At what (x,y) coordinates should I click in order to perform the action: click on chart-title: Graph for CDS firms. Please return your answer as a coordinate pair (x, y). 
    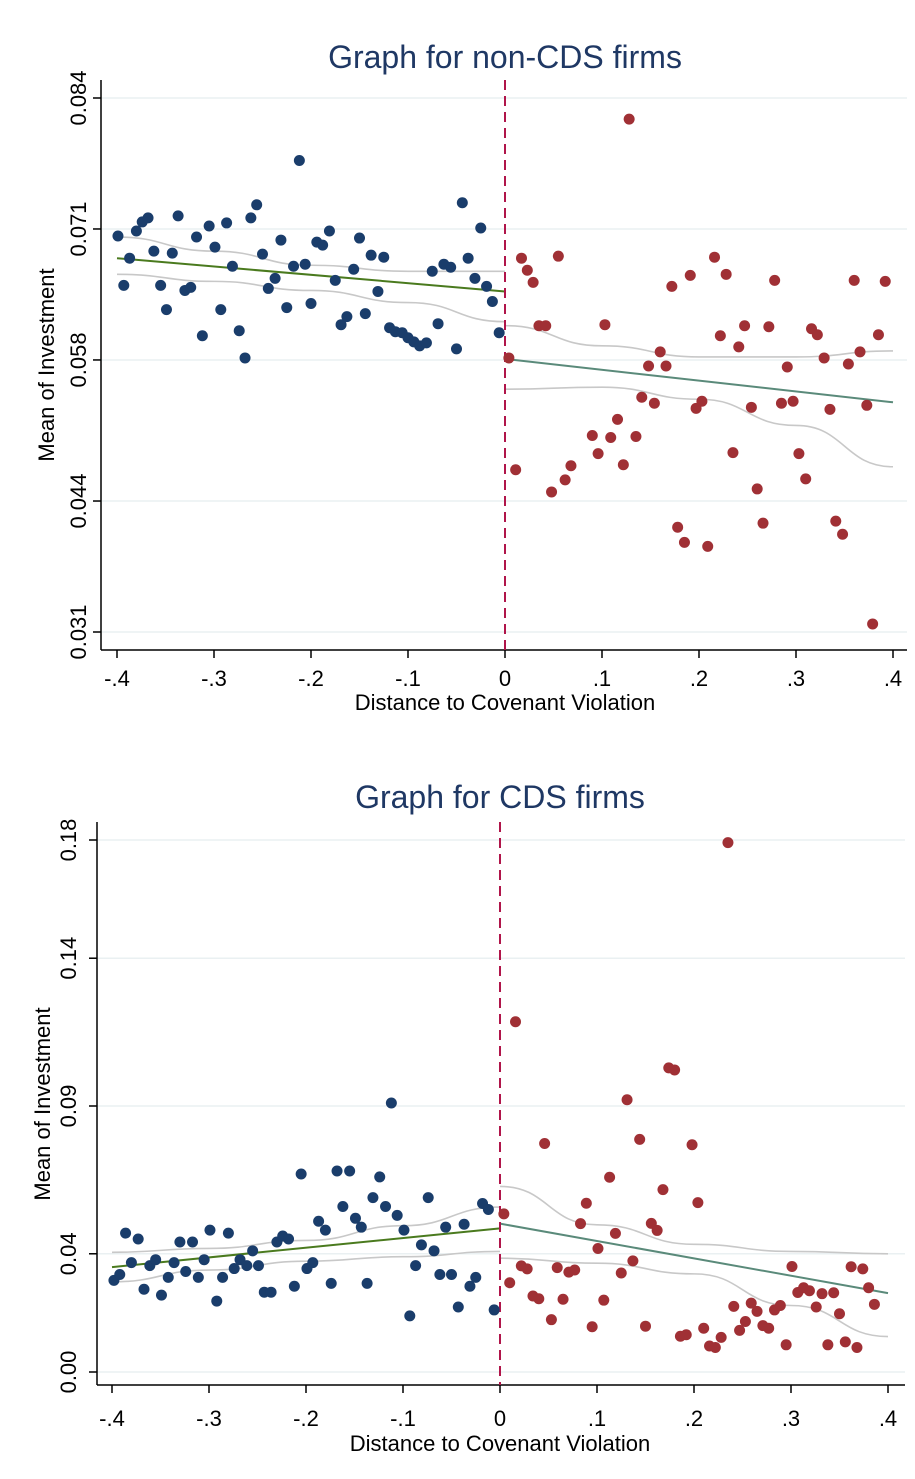
    Looking at the image, I should click on (500, 797).